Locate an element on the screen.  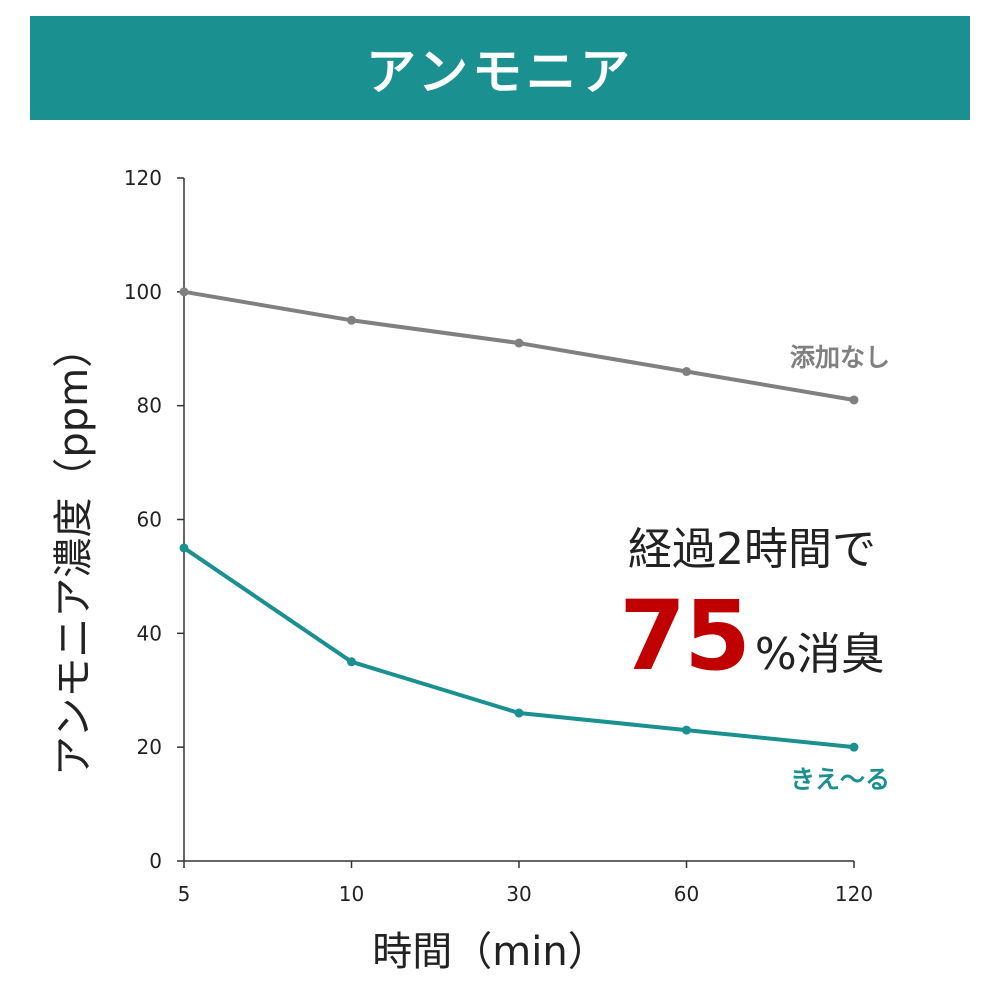
y-tick-label: 60 is located at coordinates (149, 520).